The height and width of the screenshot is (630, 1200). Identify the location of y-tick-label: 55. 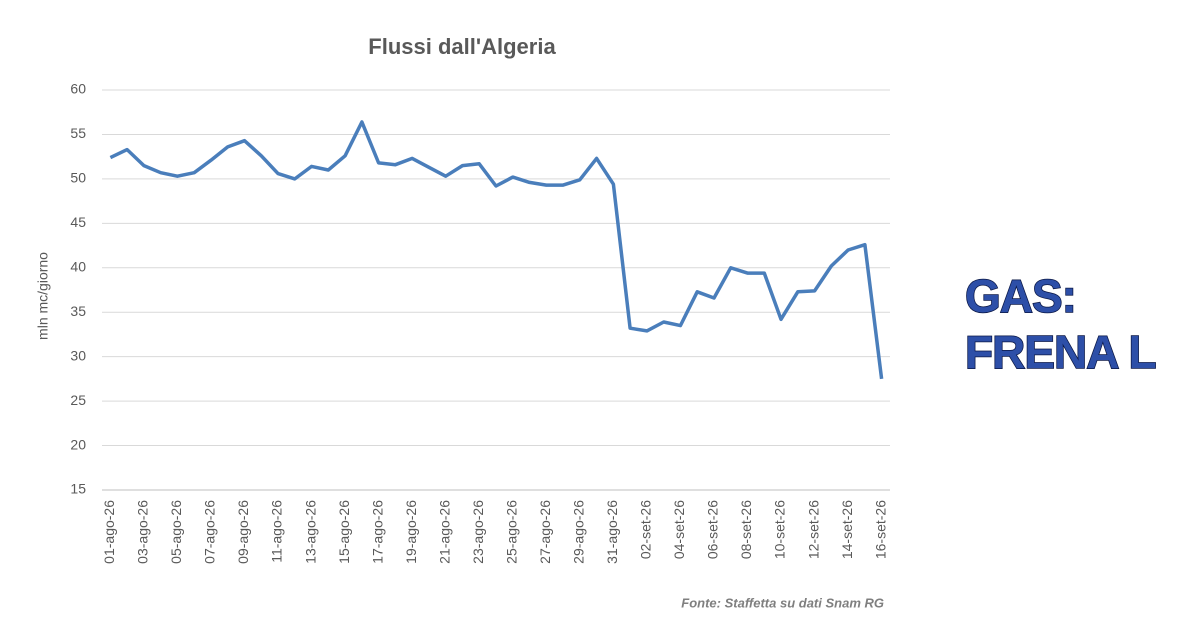
(78, 133).